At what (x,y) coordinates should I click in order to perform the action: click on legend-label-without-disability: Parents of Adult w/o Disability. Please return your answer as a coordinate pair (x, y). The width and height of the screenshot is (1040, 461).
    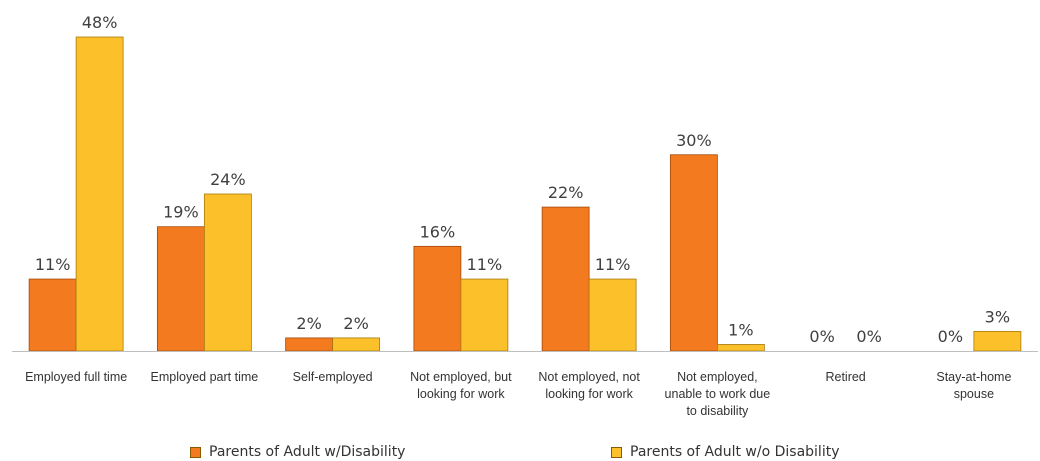
    Looking at the image, I should click on (735, 452).